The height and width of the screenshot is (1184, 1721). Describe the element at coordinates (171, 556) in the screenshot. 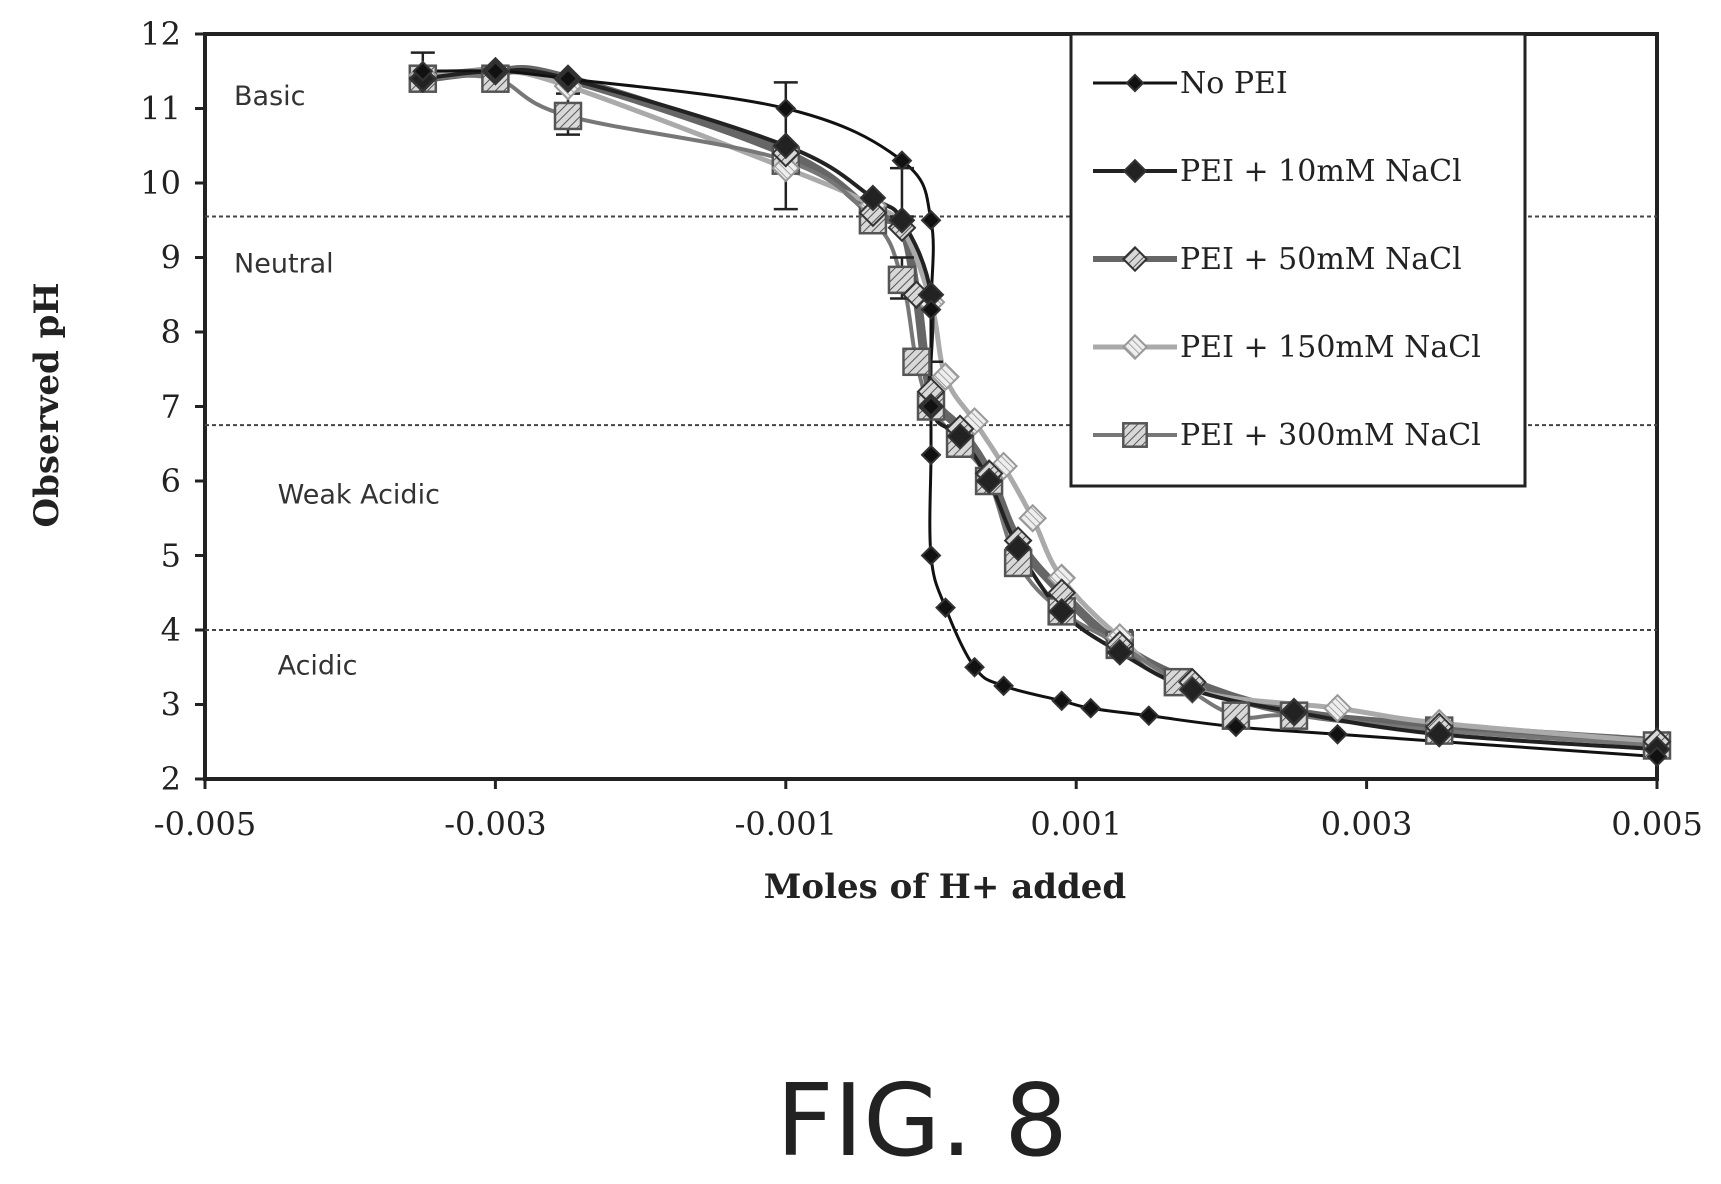

I see `y-tick-label: 5` at that location.